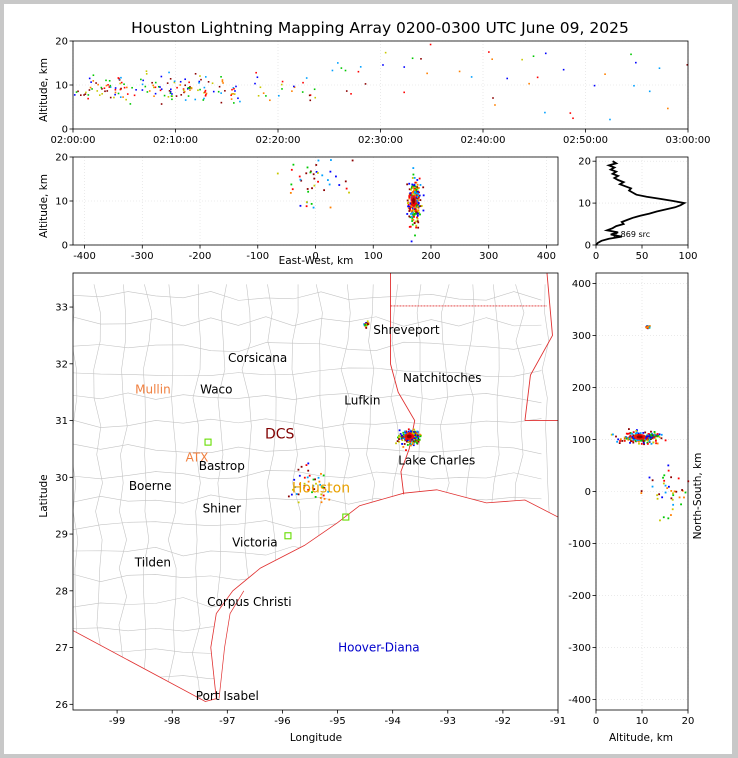 The width and height of the screenshot is (738, 758). I want to click on x-tick-label: 300, so click(488, 256).